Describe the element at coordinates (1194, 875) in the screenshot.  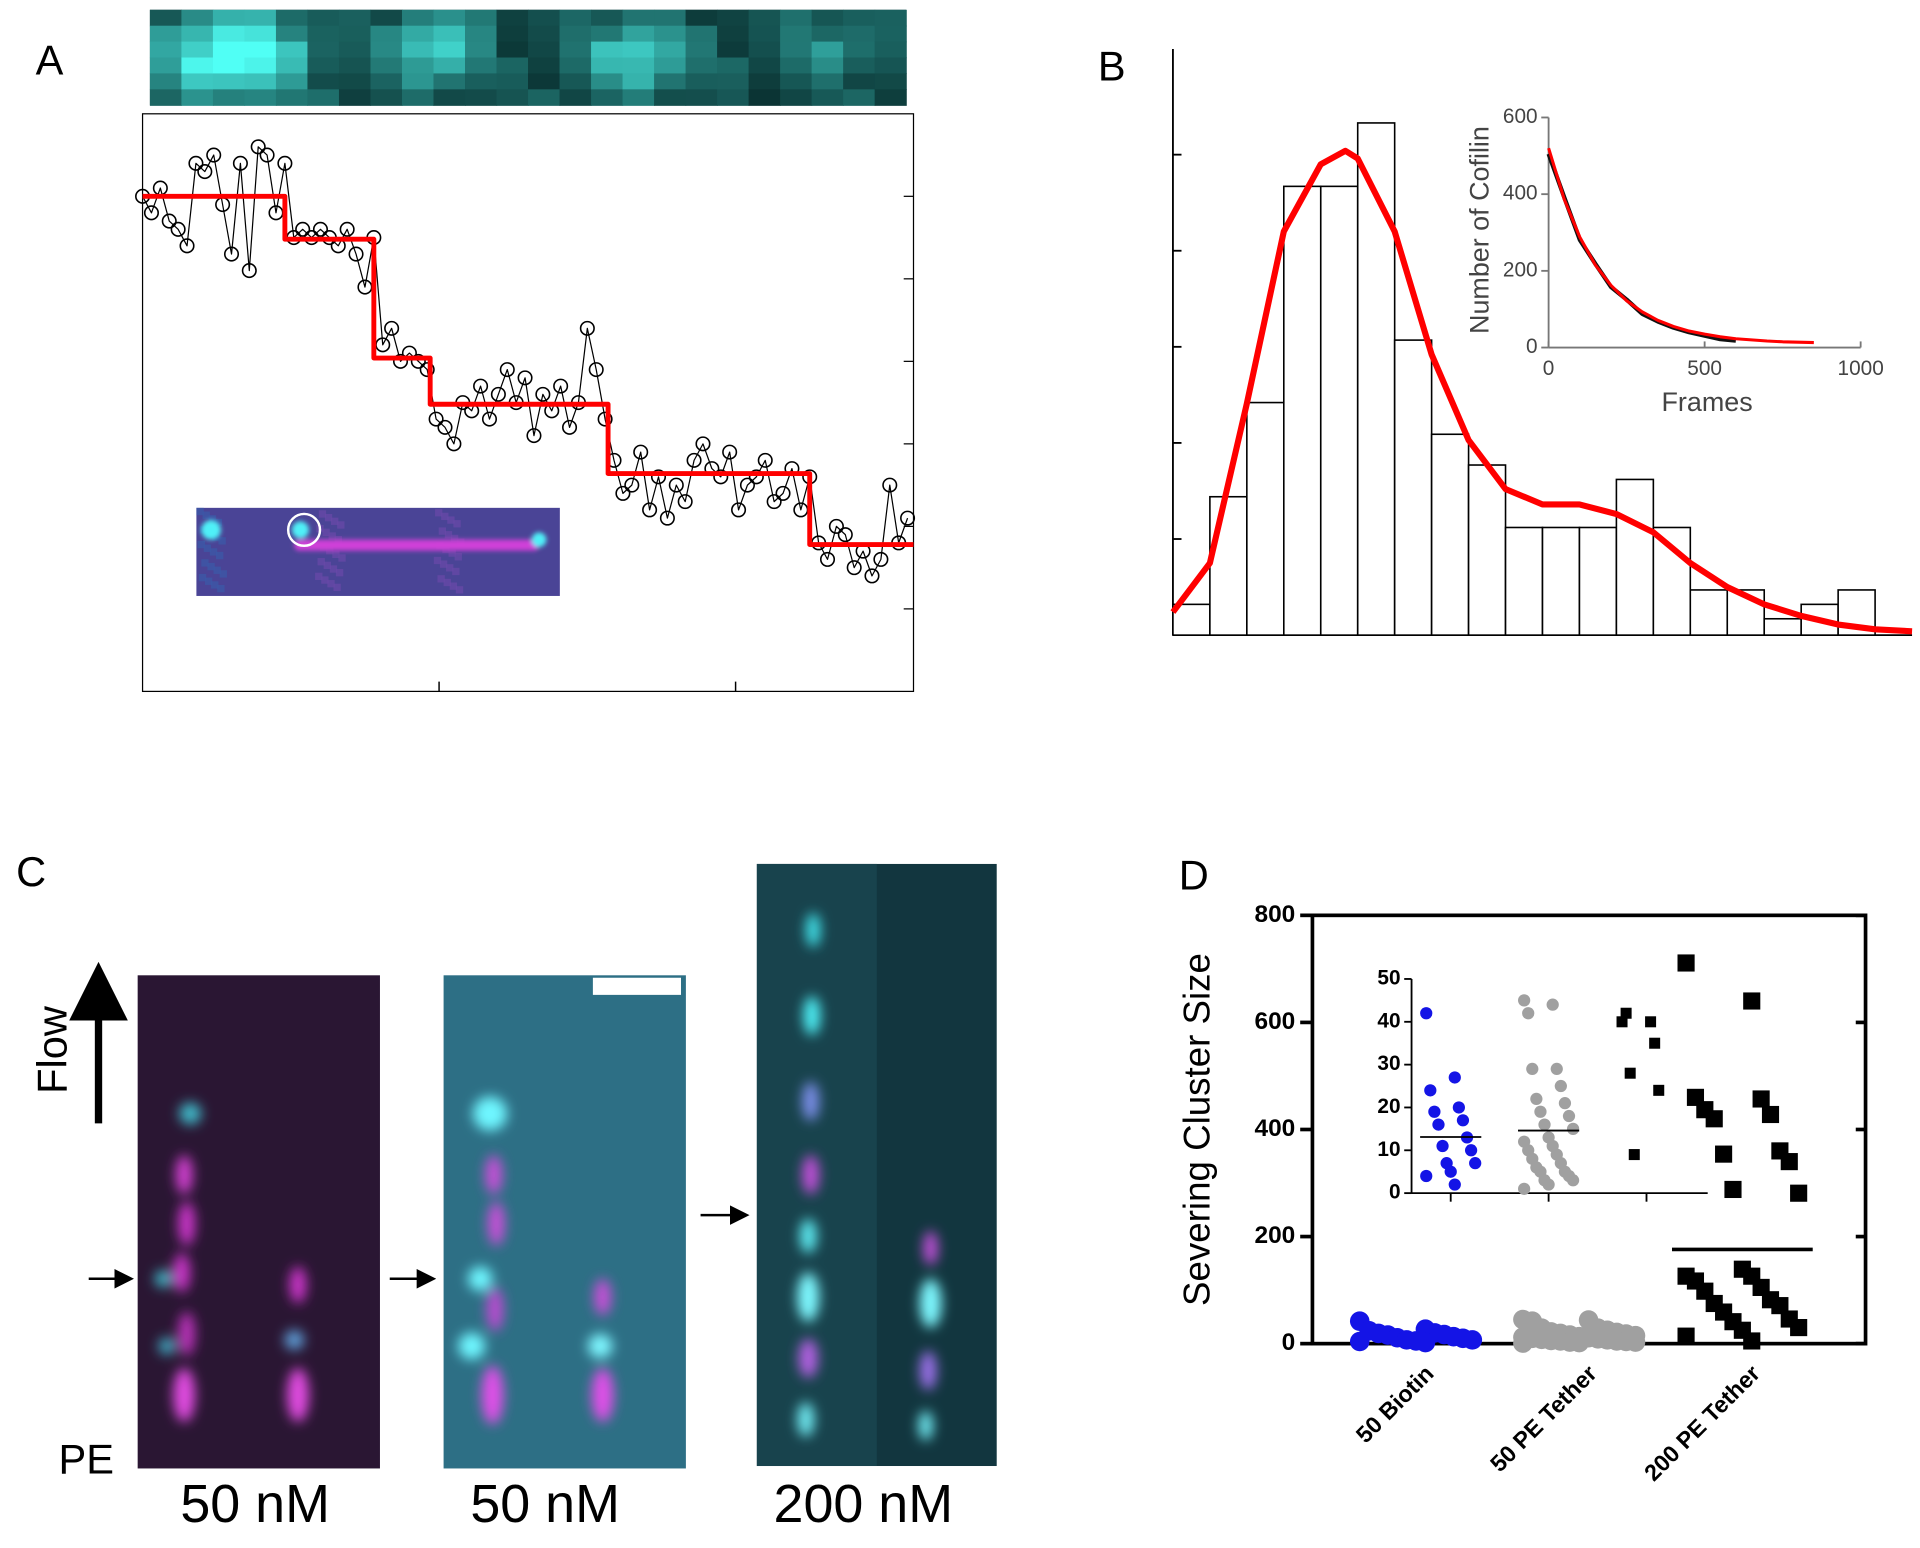
I see `panel-label: D` at that location.